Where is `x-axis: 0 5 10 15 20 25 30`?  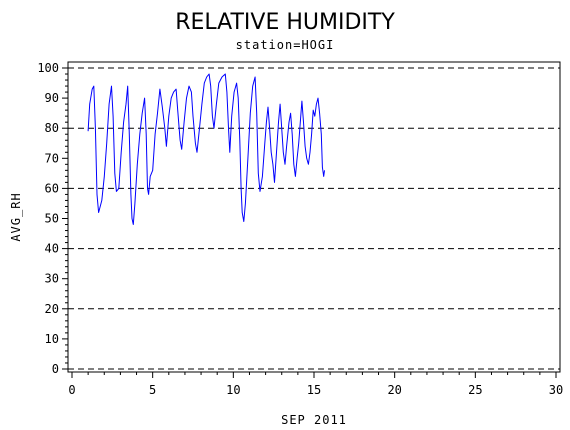
x-axis: 0 5 10 15 20 25 30 is located at coordinates (315, 384).